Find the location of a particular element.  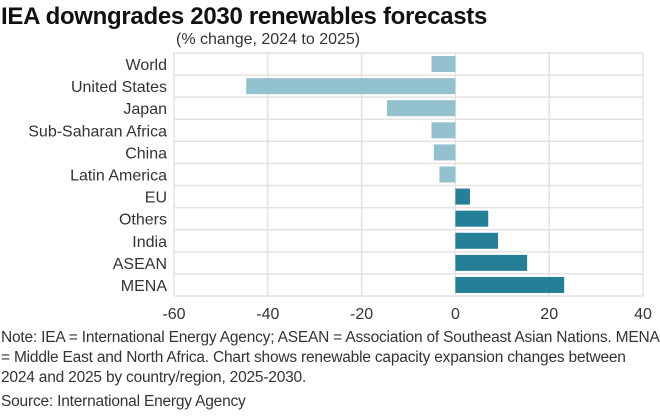

bar-eu is located at coordinates (462, 196).